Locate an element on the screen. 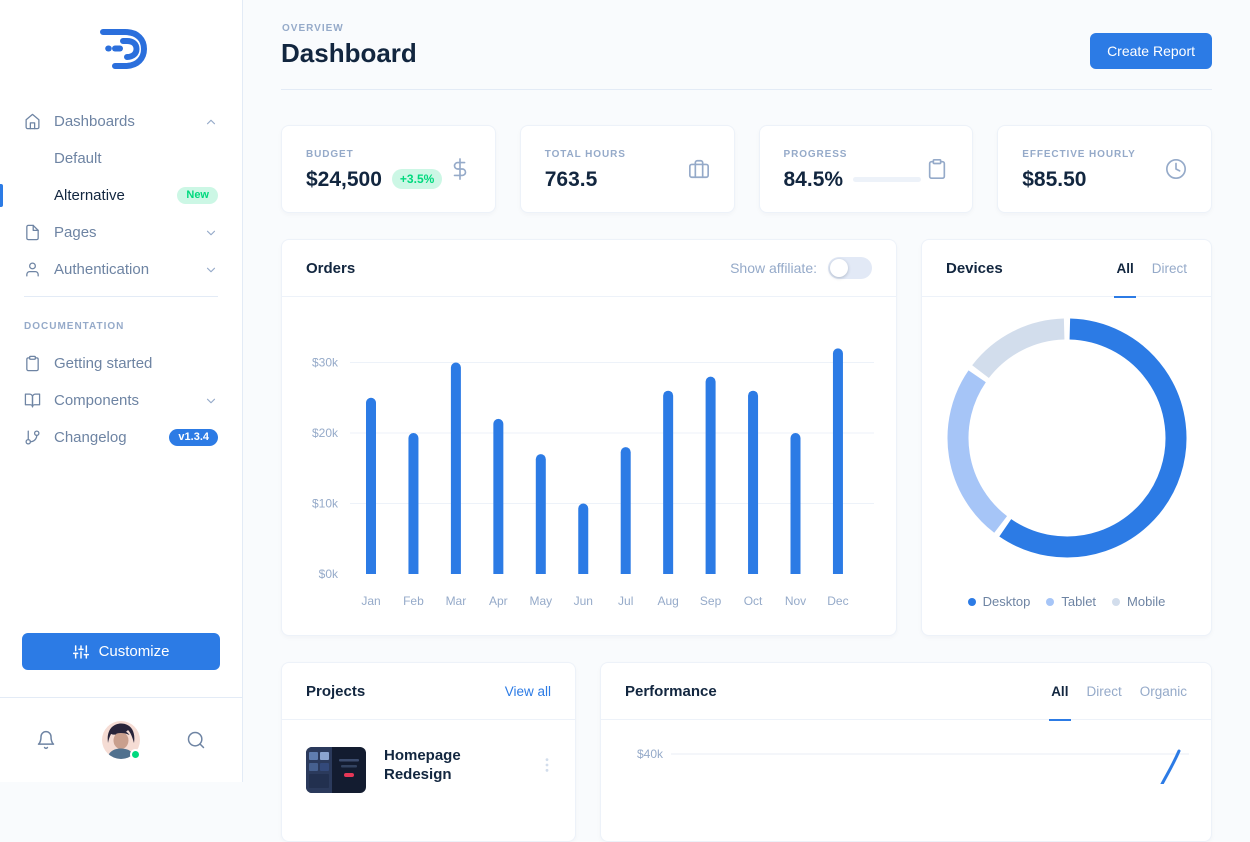 This screenshot has width=1250, height=842. bell-icon is located at coordinates (46, 740).